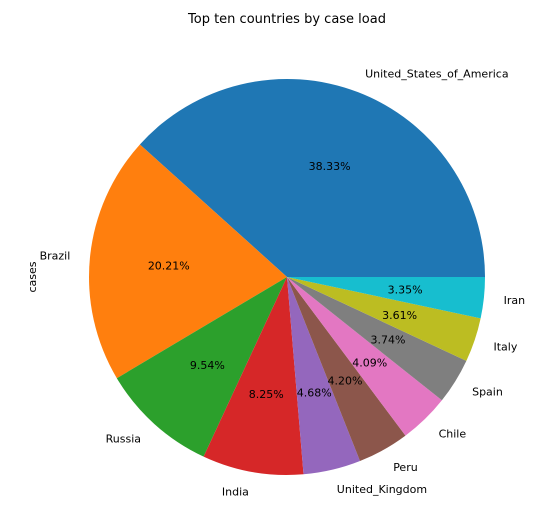  Describe the element at coordinates (405, 467) in the screenshot. I see `pie-category-label-5: Peru` at that location.